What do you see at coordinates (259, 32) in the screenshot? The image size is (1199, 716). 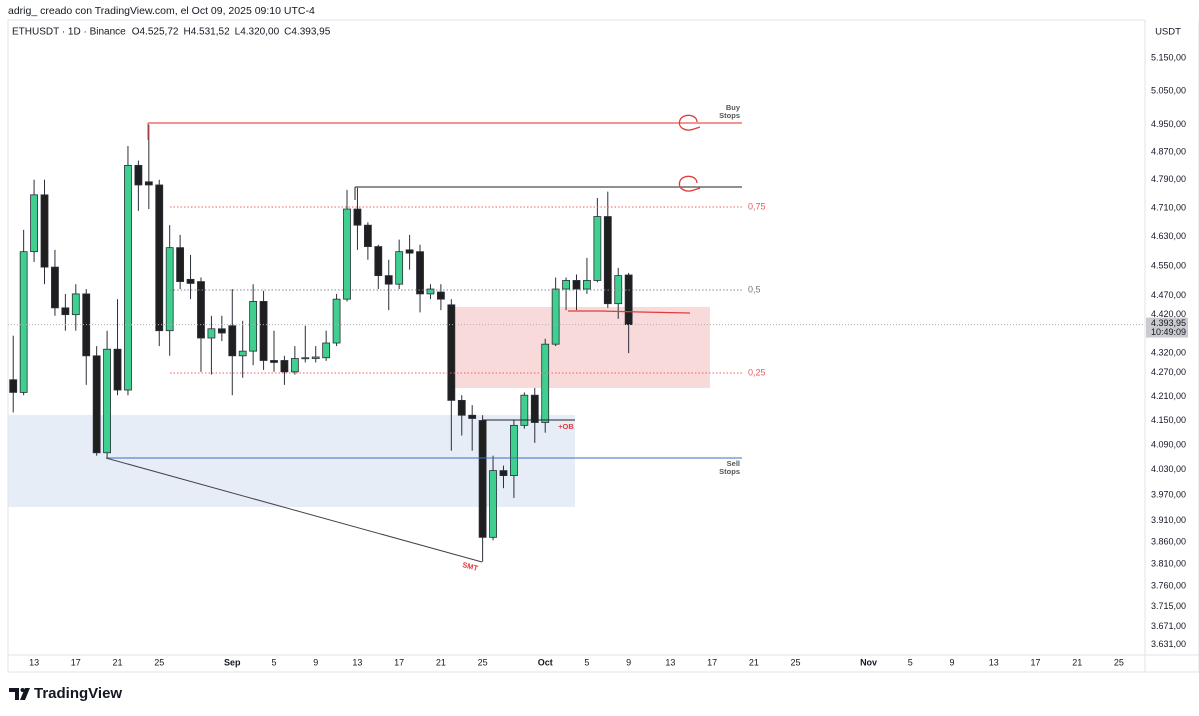 I see `ohlc-value: 4.320,00` at bounding box center [259, 32].